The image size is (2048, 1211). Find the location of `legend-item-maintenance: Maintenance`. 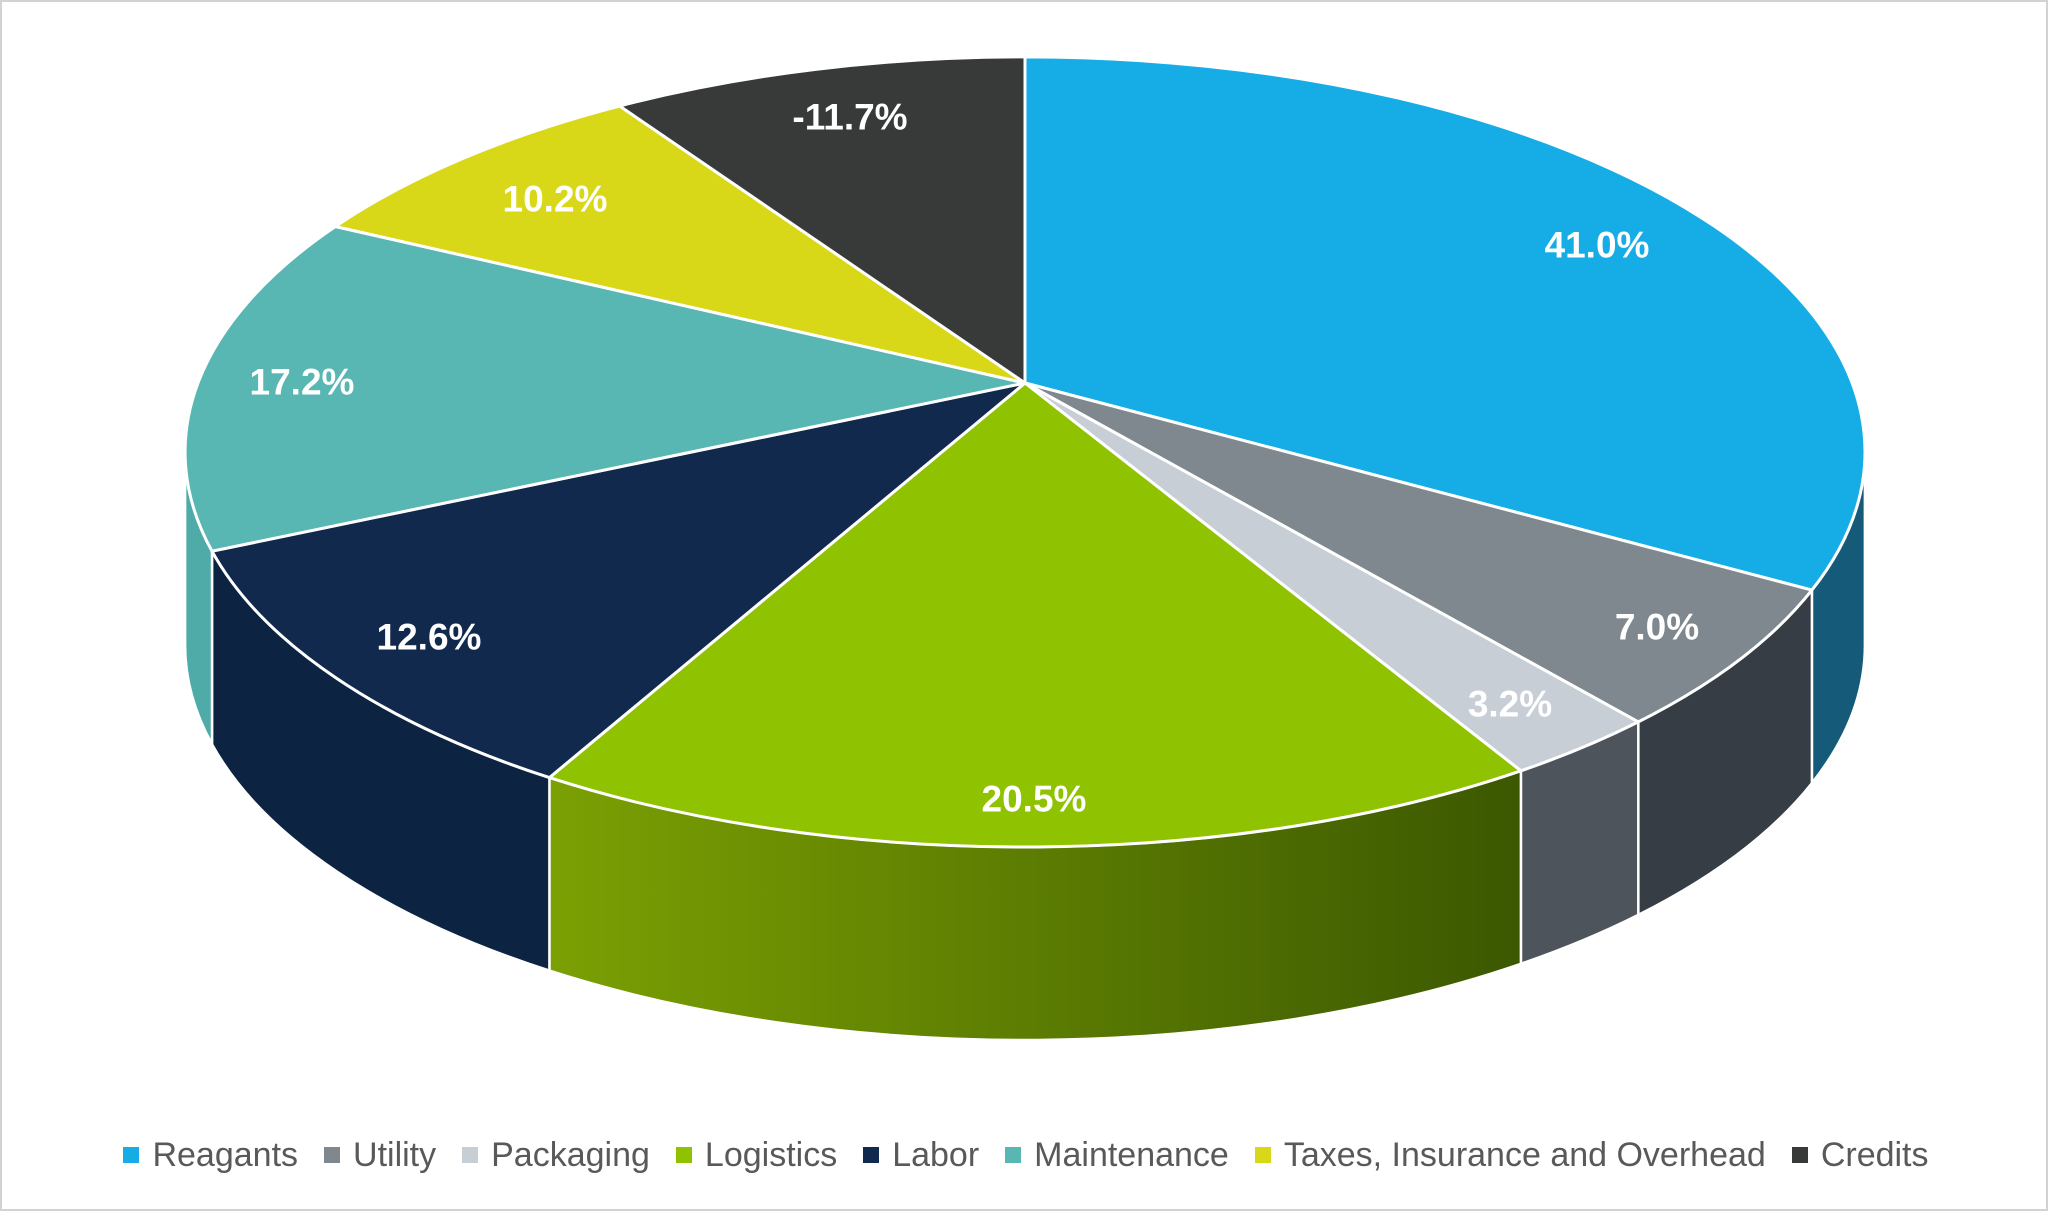

legend-item-maintenance: Maintenance is located at coordinates (1117, 1155).